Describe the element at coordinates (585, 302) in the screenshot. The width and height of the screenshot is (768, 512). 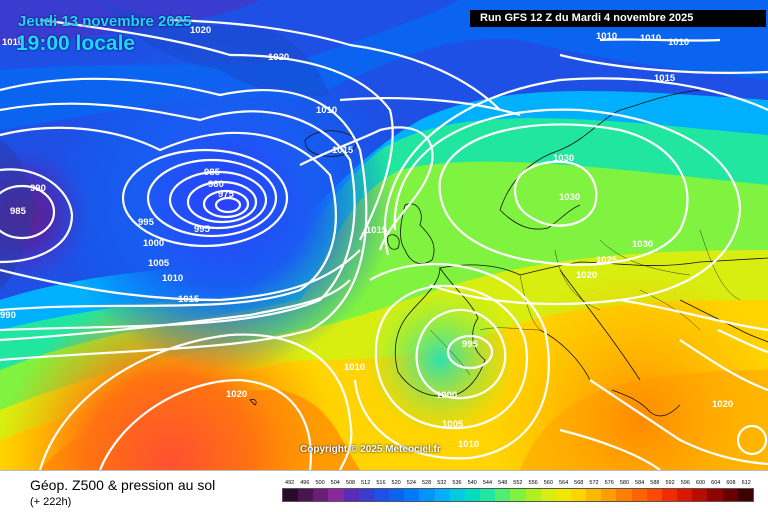
I see `borders` at that location.